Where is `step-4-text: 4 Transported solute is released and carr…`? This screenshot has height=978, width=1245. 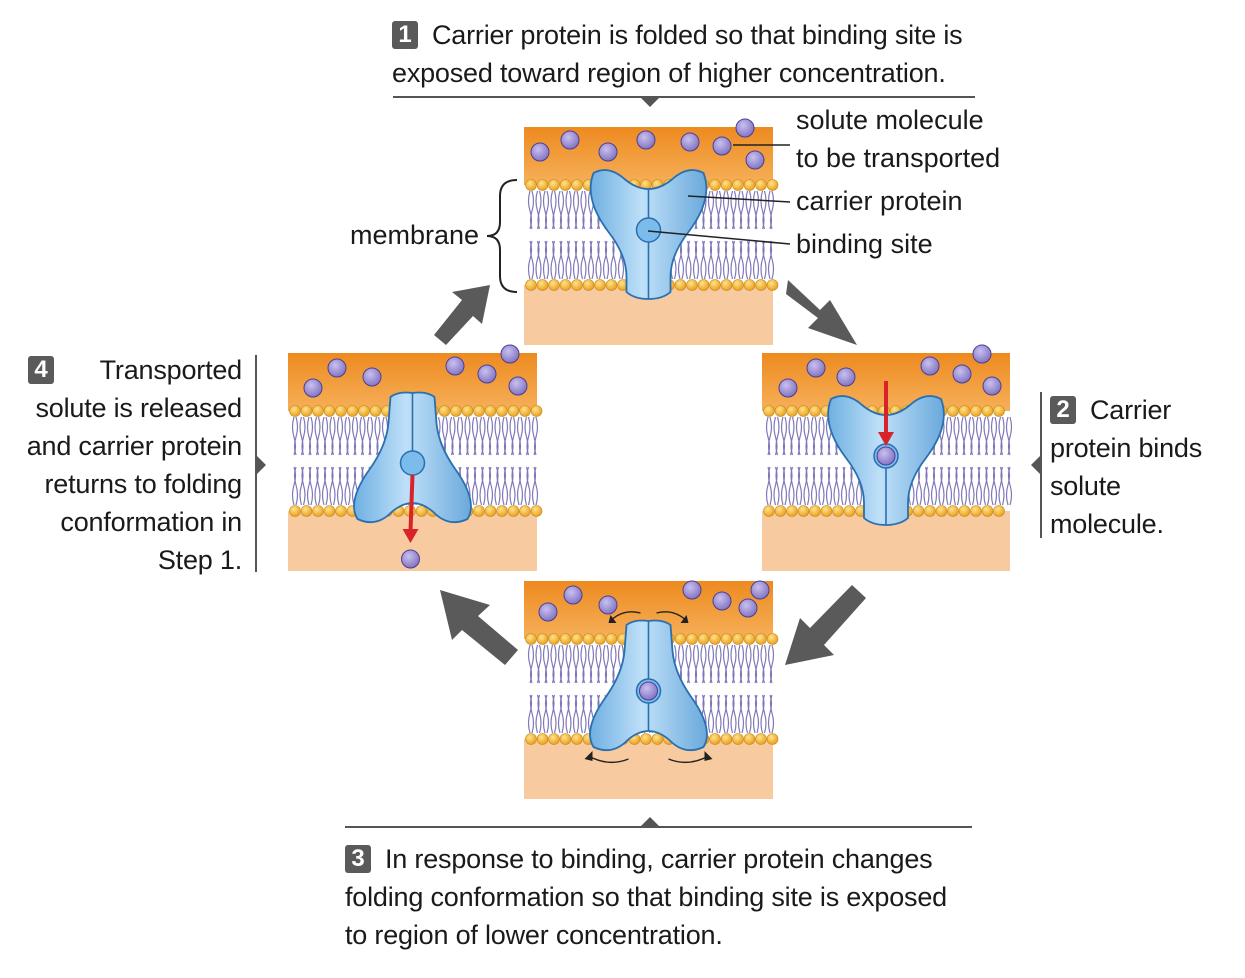
step-4-text: 4 Transported solute is released and carr… is located at coordinates (134, 465).